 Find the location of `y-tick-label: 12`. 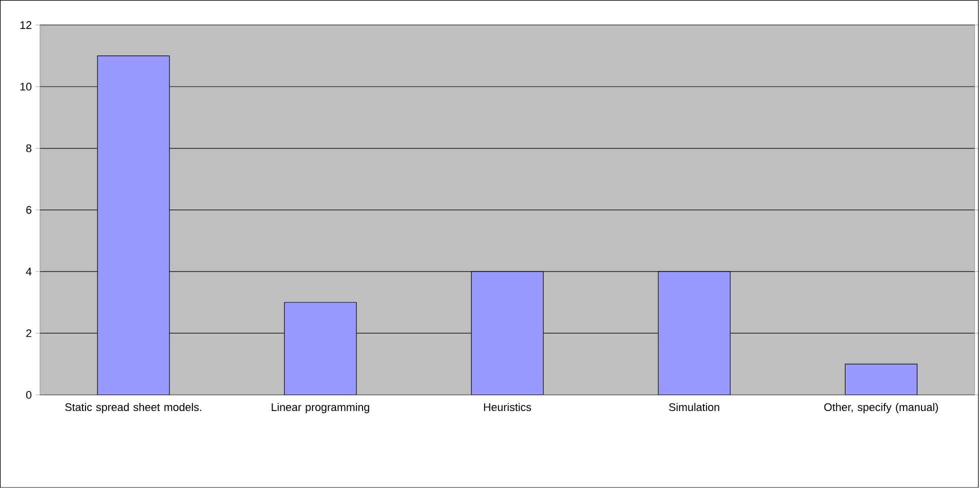

y-tick-label: 12 is located at coordinates (26, 25).